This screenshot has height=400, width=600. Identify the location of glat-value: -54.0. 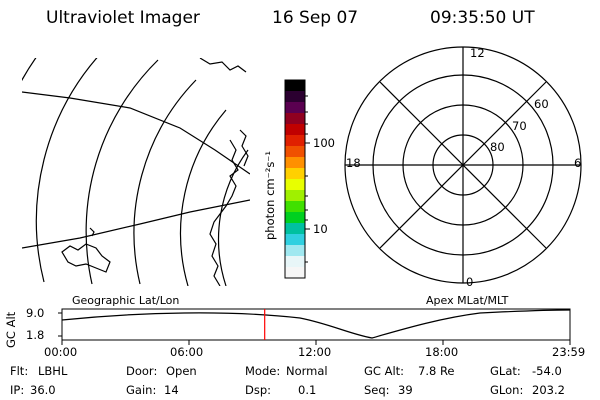
(547, 371).